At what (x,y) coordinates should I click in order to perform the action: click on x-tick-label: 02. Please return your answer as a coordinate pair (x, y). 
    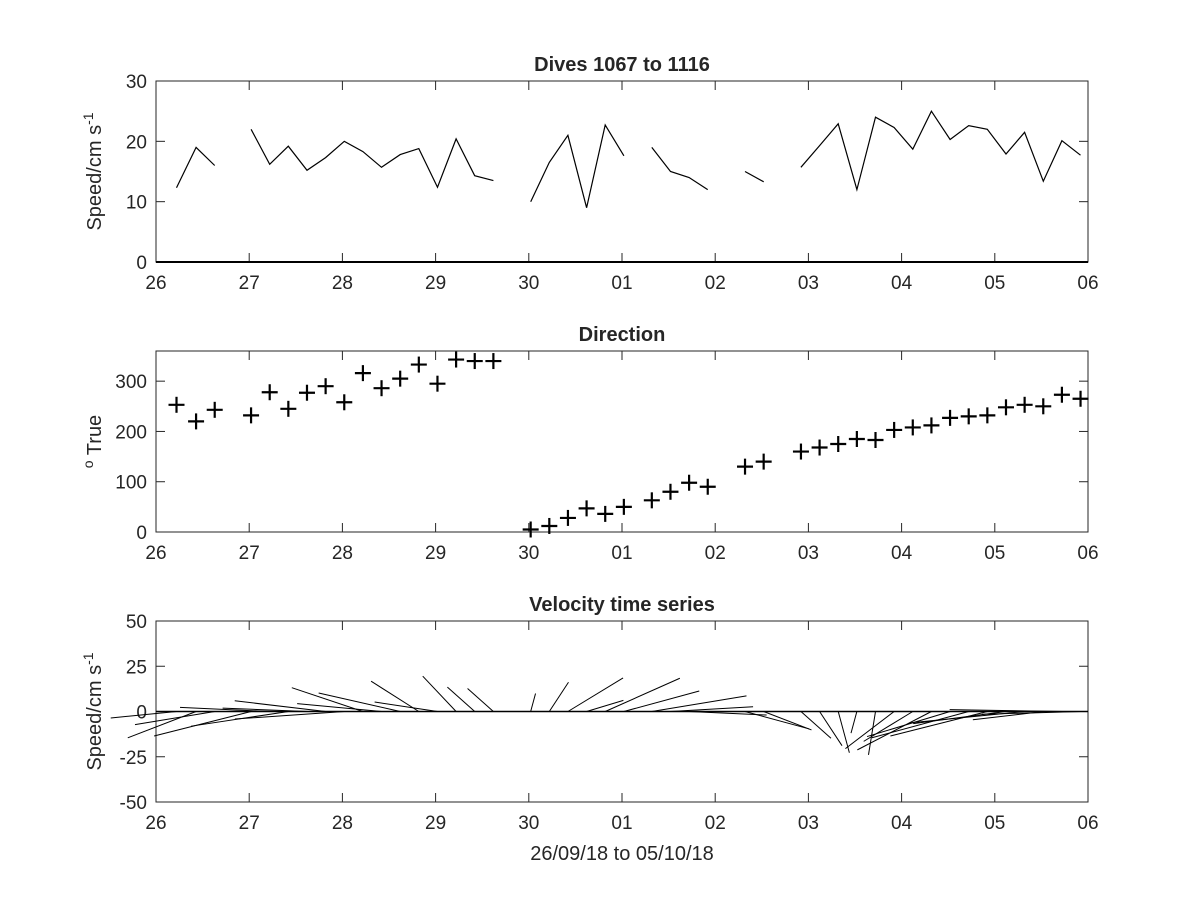
    Looking at the image, I should click on (715, 823).